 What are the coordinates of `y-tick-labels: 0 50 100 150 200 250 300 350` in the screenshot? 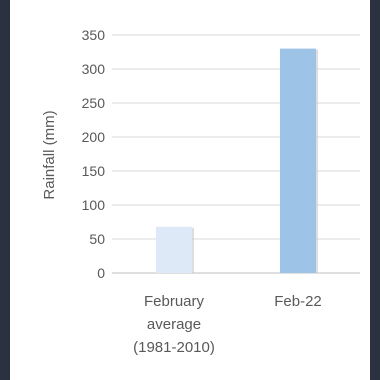 It's located at (94, 154).